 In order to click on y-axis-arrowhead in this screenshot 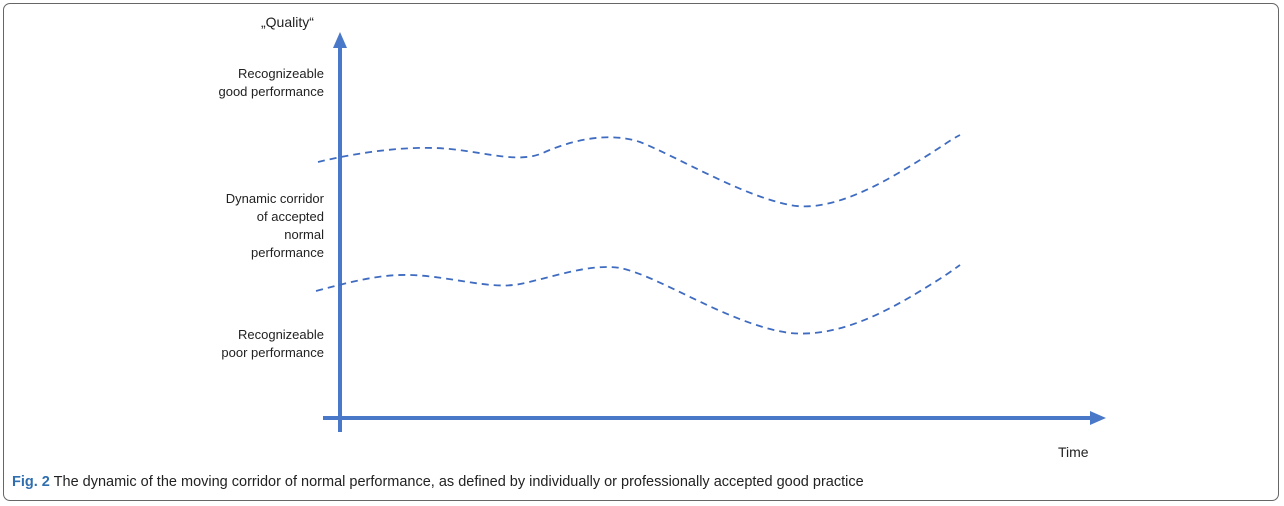, I will do `click(340, 40)`.